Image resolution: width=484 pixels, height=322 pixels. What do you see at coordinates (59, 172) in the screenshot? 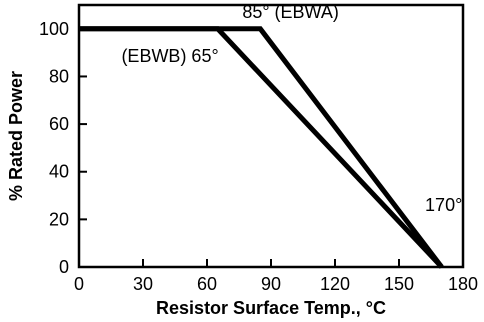
I see `y-tick-label: 40` at bounding box center [59, 172].